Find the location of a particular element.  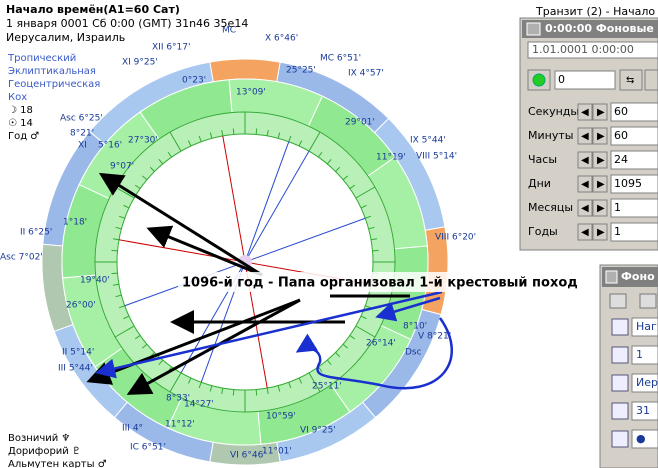

wheel-label: 8°21' is located at coordinates (82, 134).